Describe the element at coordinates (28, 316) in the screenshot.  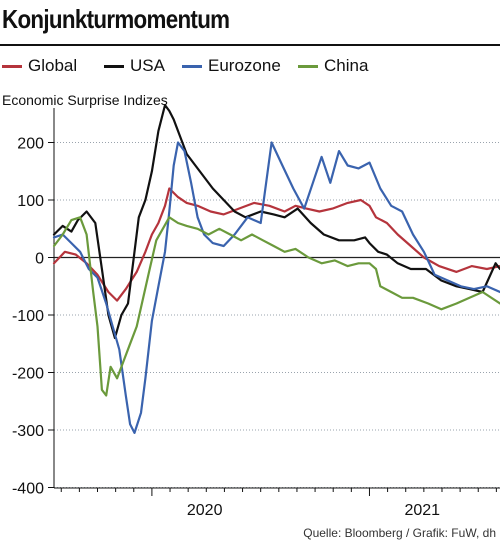
I see `y-tick-label: -100` at that location.